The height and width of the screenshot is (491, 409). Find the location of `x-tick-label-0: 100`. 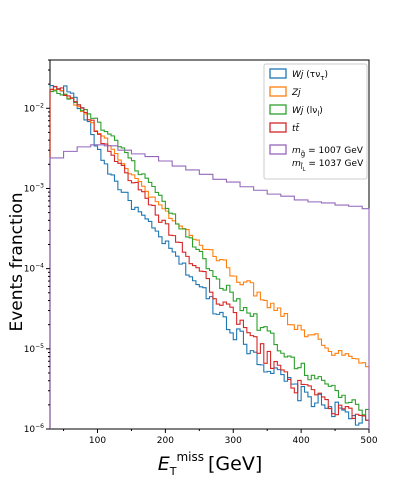

x-tick-label-0: 100 is located at coordinates (97, 441).